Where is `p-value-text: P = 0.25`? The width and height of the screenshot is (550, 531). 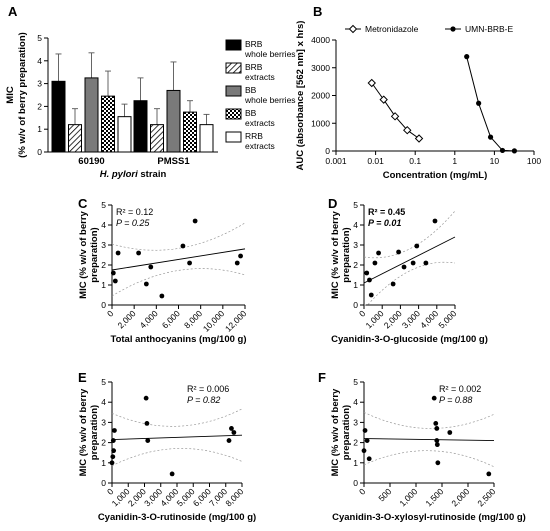
p-value-text: P = 0.25 is located at coordinates (133, 223).